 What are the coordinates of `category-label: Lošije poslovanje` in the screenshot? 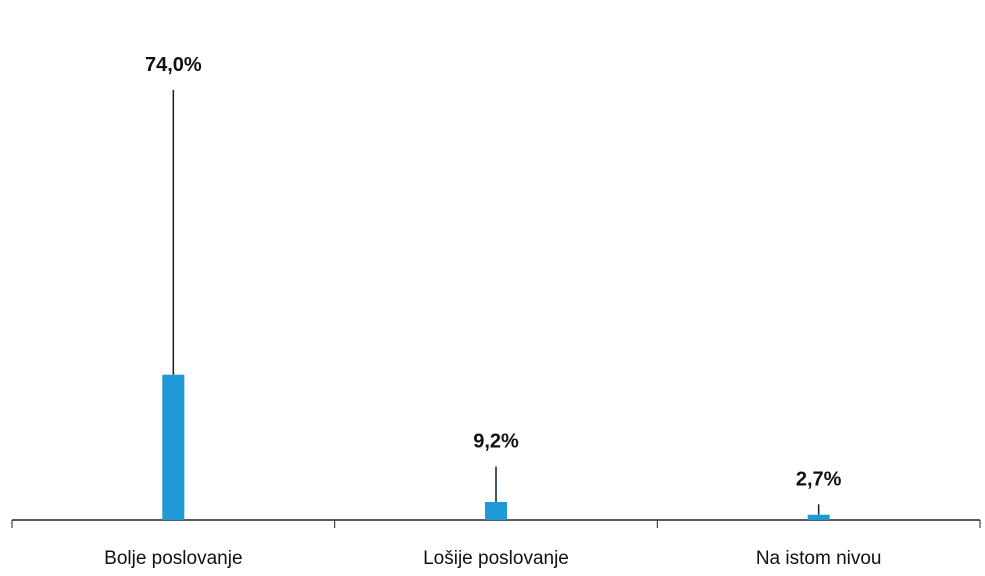 It's located at (496, 558).